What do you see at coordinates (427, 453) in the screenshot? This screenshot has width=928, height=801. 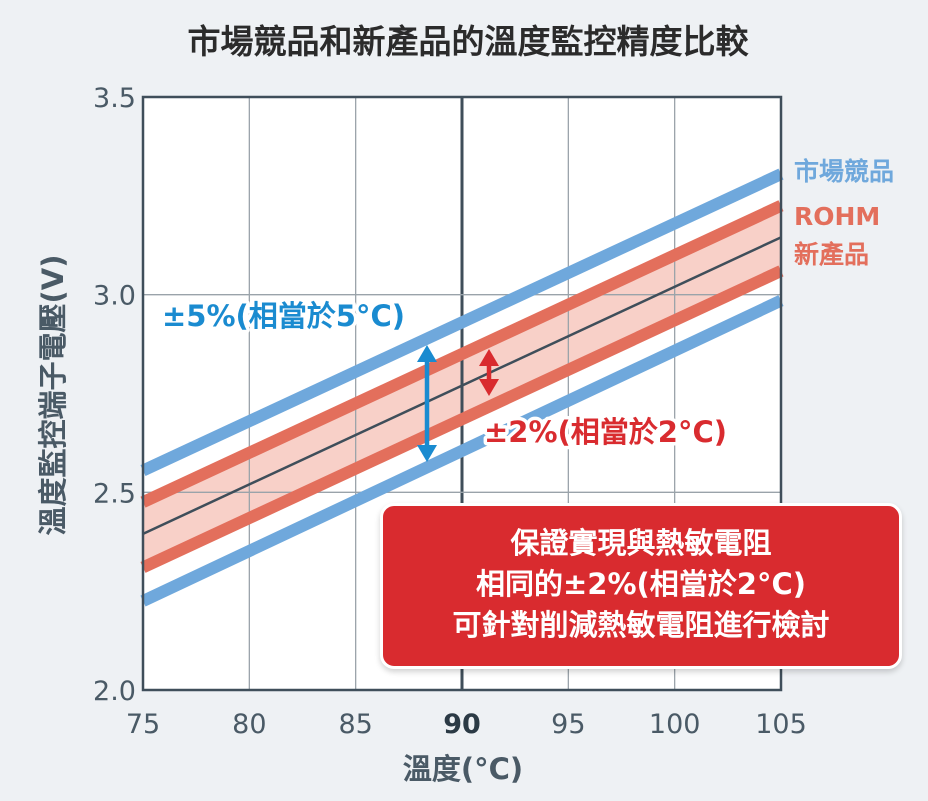 I see `competitor-tolerance-arrow-head-bottom` at bounding box center [427, 453].